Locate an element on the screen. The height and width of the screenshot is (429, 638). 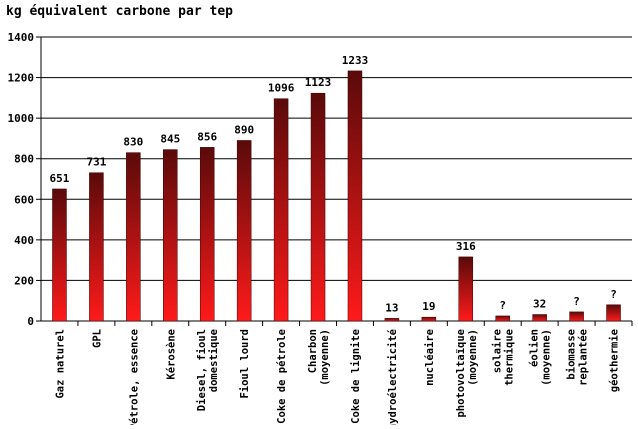
x-tick-label: hydroélectricité is located at coordinates (393, 377).